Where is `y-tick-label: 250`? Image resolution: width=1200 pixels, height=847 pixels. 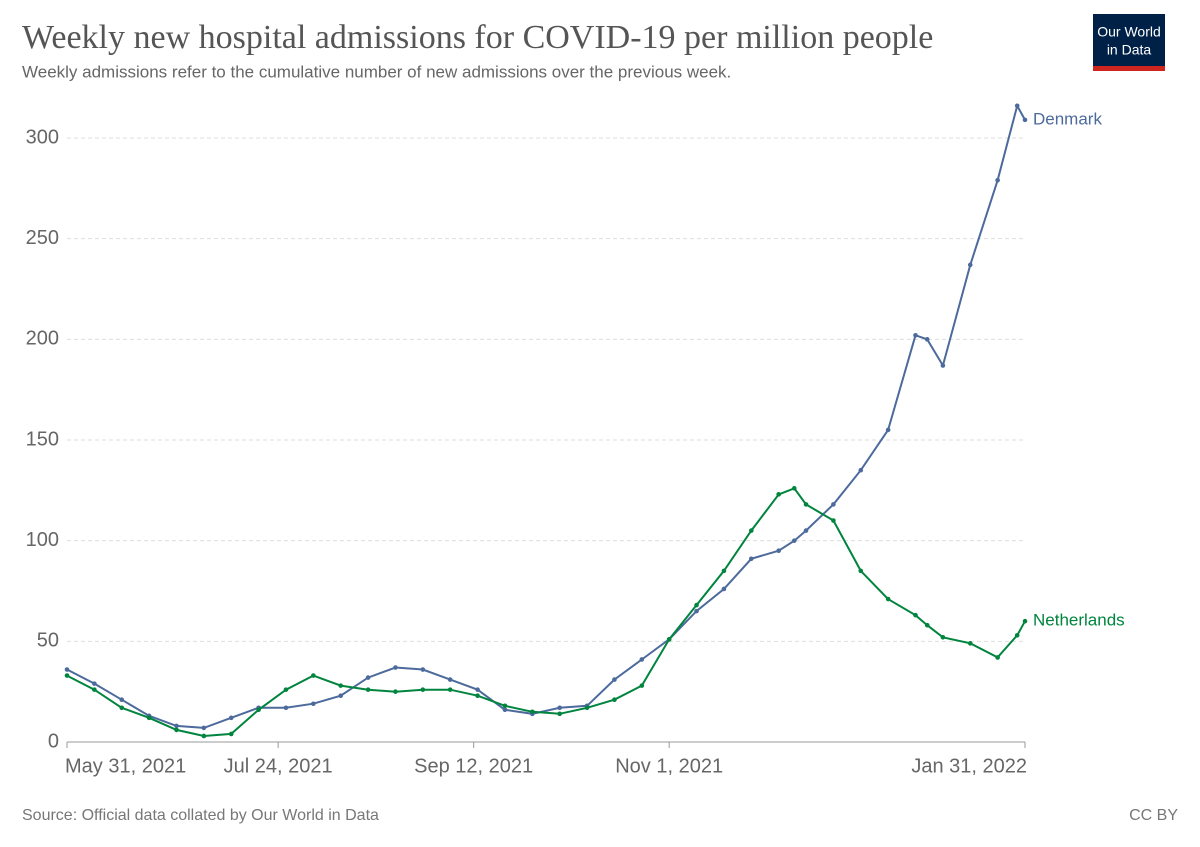
y-tick-label: 250 is located at coordinates (42, 238).